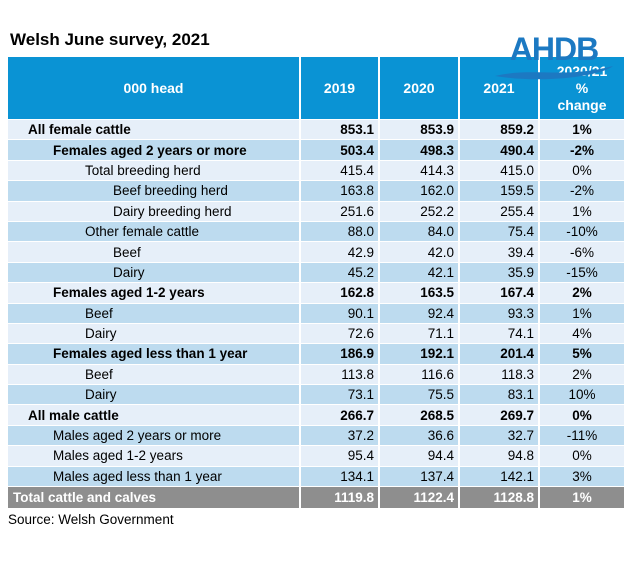 This screenshot has height=562, width=624. Describe the element at coordinates (153, 231) in the screenshot. I see `row-label: Other female cattle` at that location.